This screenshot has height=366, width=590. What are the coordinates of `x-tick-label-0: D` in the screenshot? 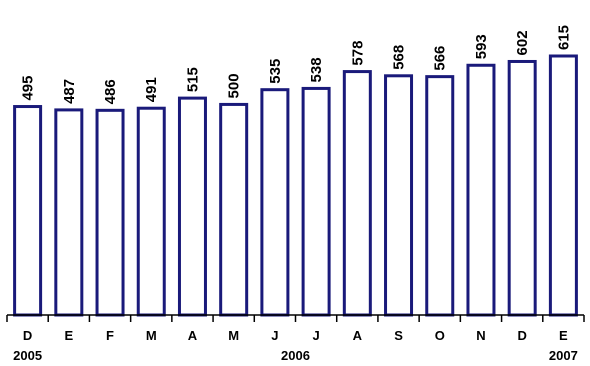 It's located at (27, 335).